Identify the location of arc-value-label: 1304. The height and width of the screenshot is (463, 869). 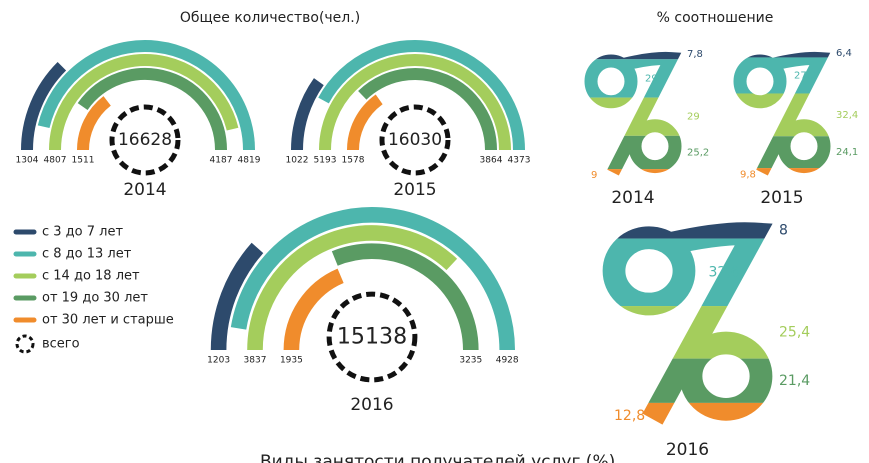
(27, 161).